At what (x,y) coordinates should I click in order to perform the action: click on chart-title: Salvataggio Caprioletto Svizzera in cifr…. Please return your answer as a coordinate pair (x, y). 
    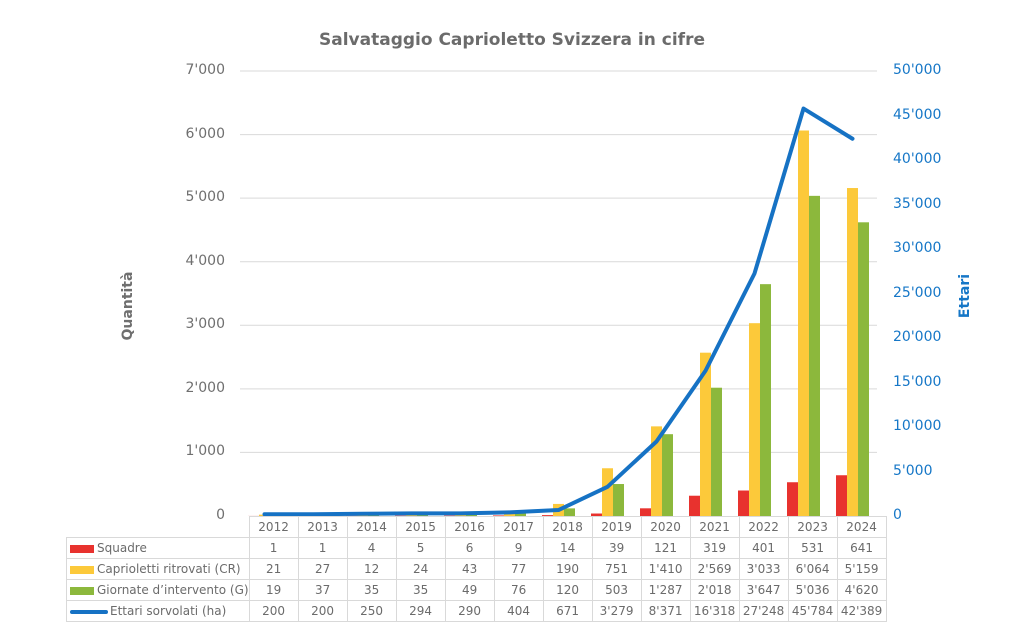
    Looking at the image, I should click on (512, 40).